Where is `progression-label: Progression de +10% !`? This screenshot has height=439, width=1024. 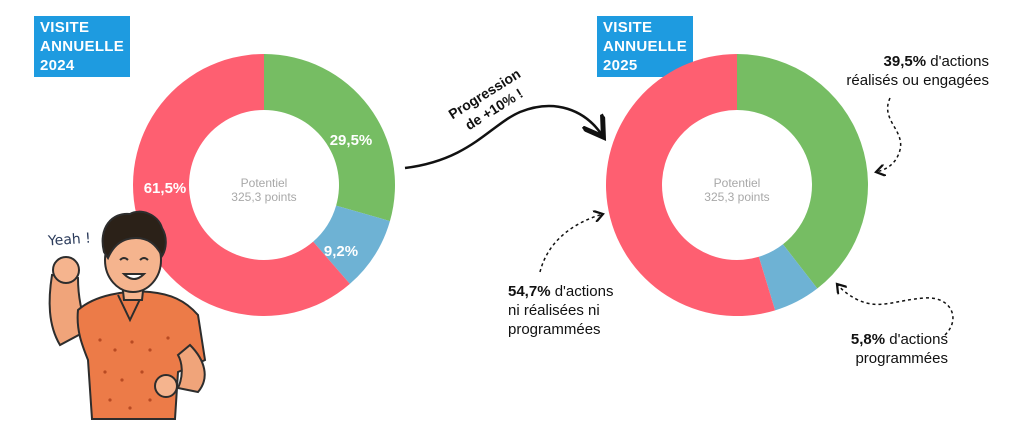 progression-label: Progression de +10% ! is located at coordinates (485, 99).